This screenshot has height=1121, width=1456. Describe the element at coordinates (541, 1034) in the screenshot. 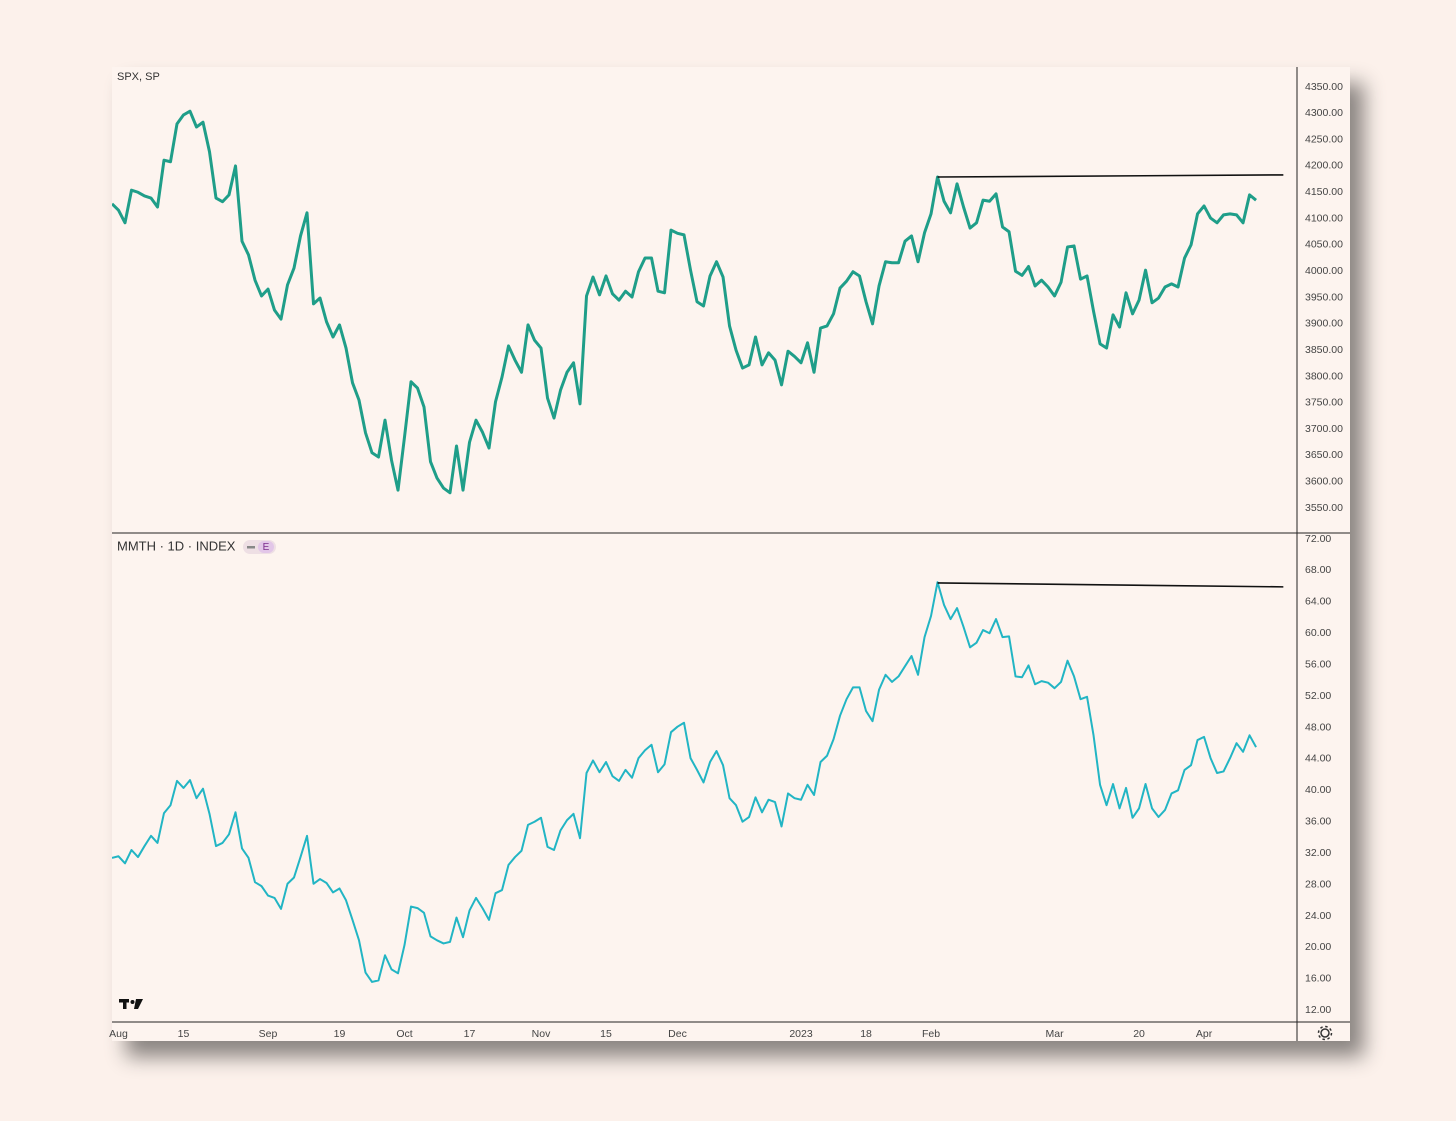

I see `x-tick-label: Nov` at that location.